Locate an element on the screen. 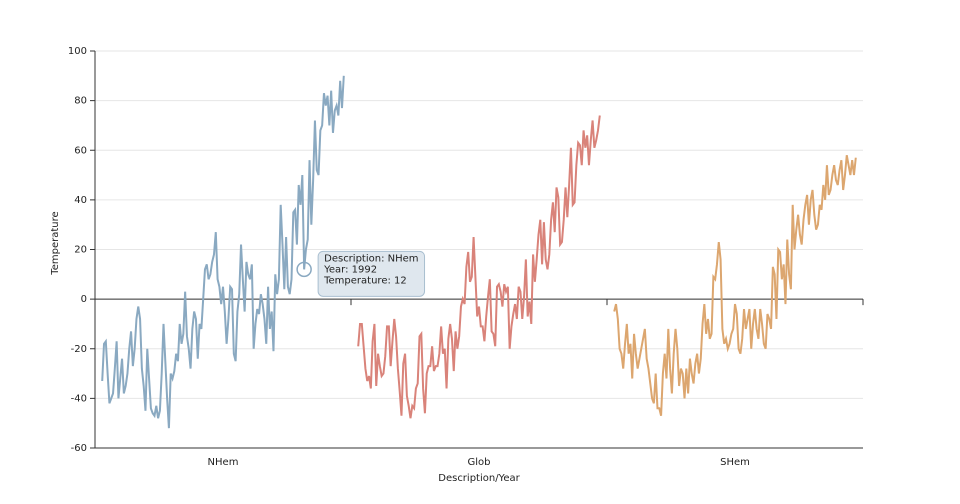 The width and height of the screenshot is (960, 504). panel-label: NHem is located at coordinates (223, 462).